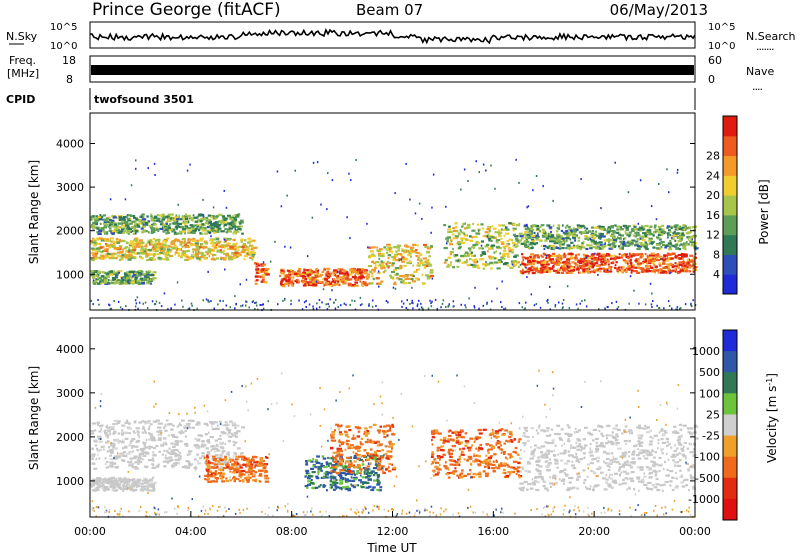 The image size is (800, 554). Describe the element at coordinates (392, 69) in the screenshot. I see `freq-panel-frame` at that location.